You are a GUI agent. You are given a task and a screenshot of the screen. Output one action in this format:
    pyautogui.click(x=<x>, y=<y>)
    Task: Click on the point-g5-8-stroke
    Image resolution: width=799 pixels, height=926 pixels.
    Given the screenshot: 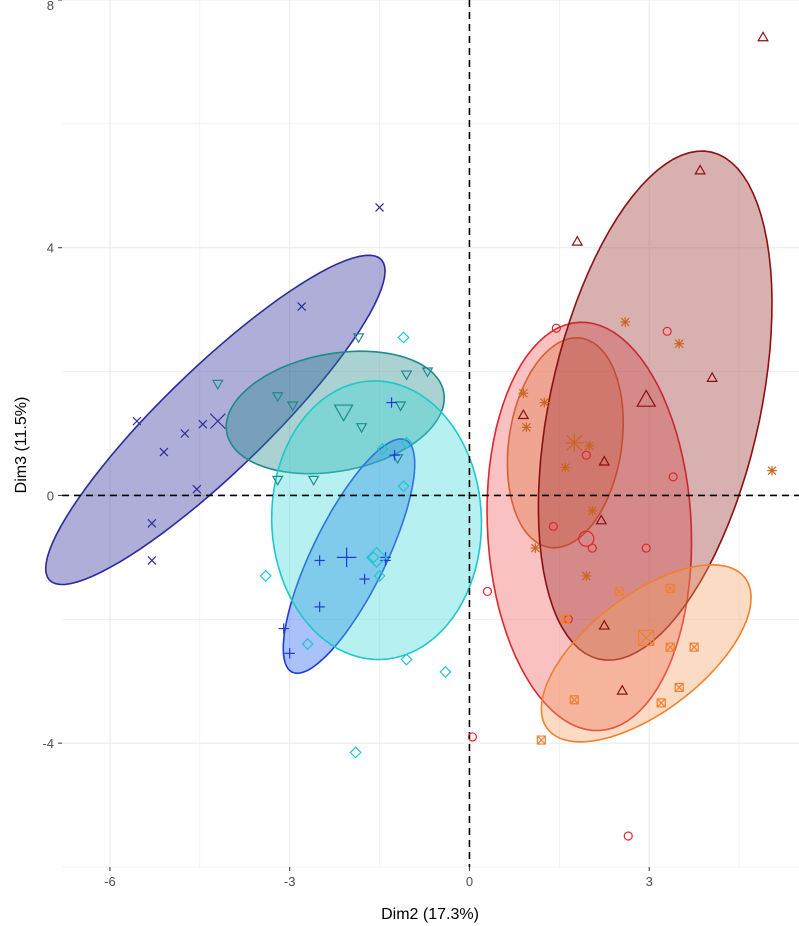 What is the action you would take?
    pyautogui.click(x=592, y=511)
    